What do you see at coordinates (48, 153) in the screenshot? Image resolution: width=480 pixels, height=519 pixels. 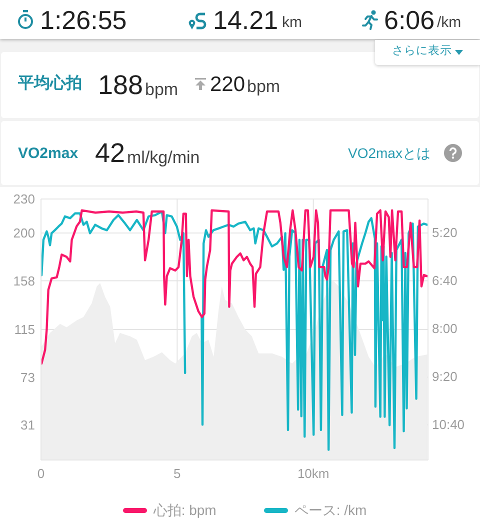 I see `text: VO2max` at bounding box center [48, 153].